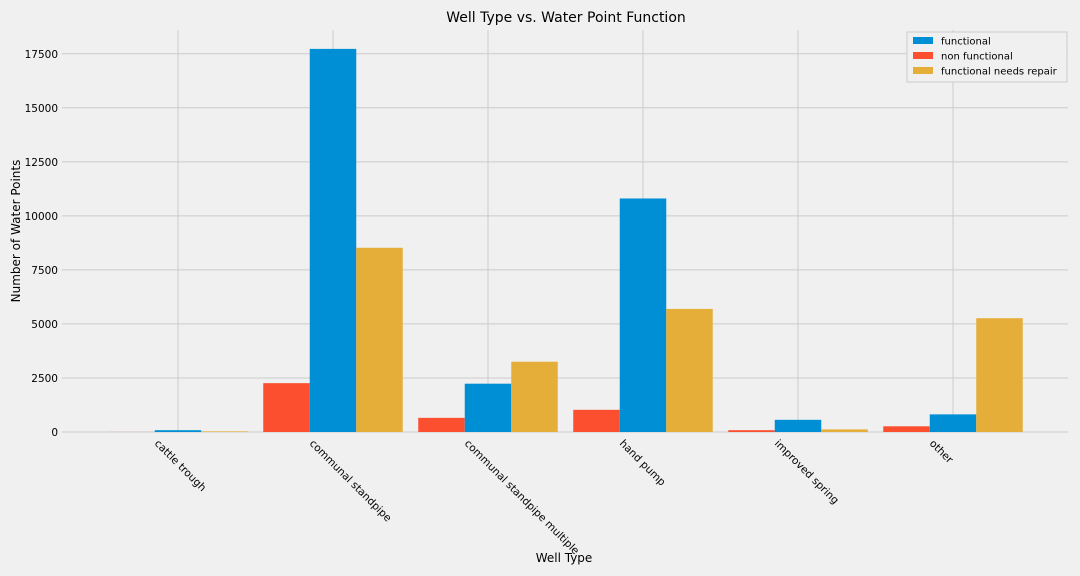  Describe the element at coordinates (54, 433) in the screenshot. I see `y-tick-label: 0` at that location.